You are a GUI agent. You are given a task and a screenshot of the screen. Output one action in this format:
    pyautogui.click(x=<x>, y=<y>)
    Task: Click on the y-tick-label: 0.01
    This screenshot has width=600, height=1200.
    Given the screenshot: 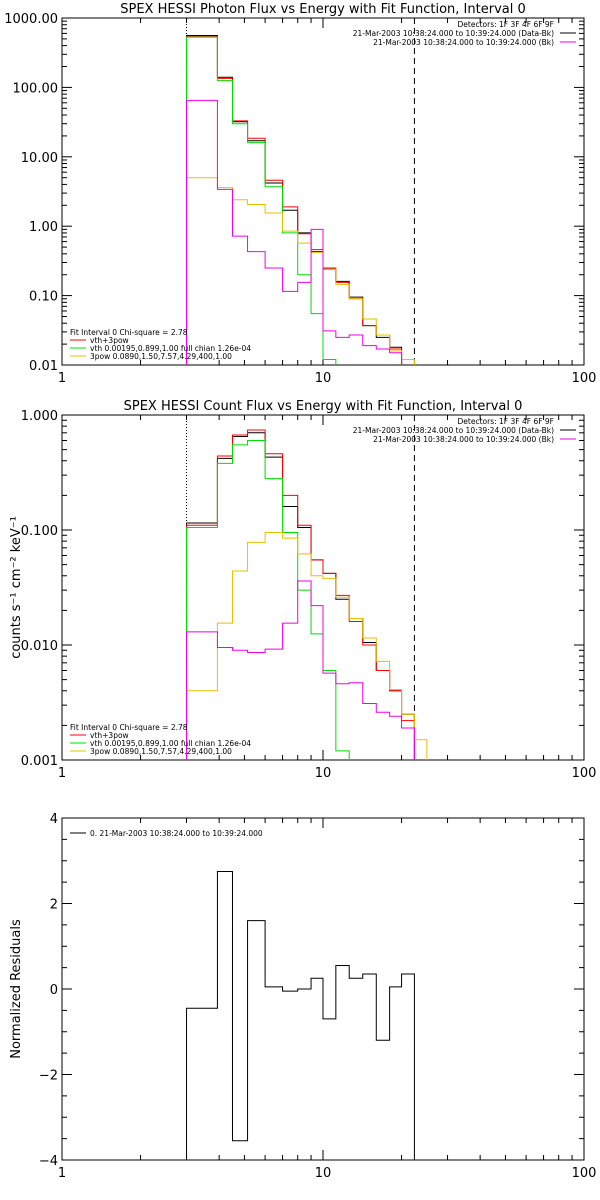 What is the action you would take?
    pyautogui.click(x=43, y=366)
    